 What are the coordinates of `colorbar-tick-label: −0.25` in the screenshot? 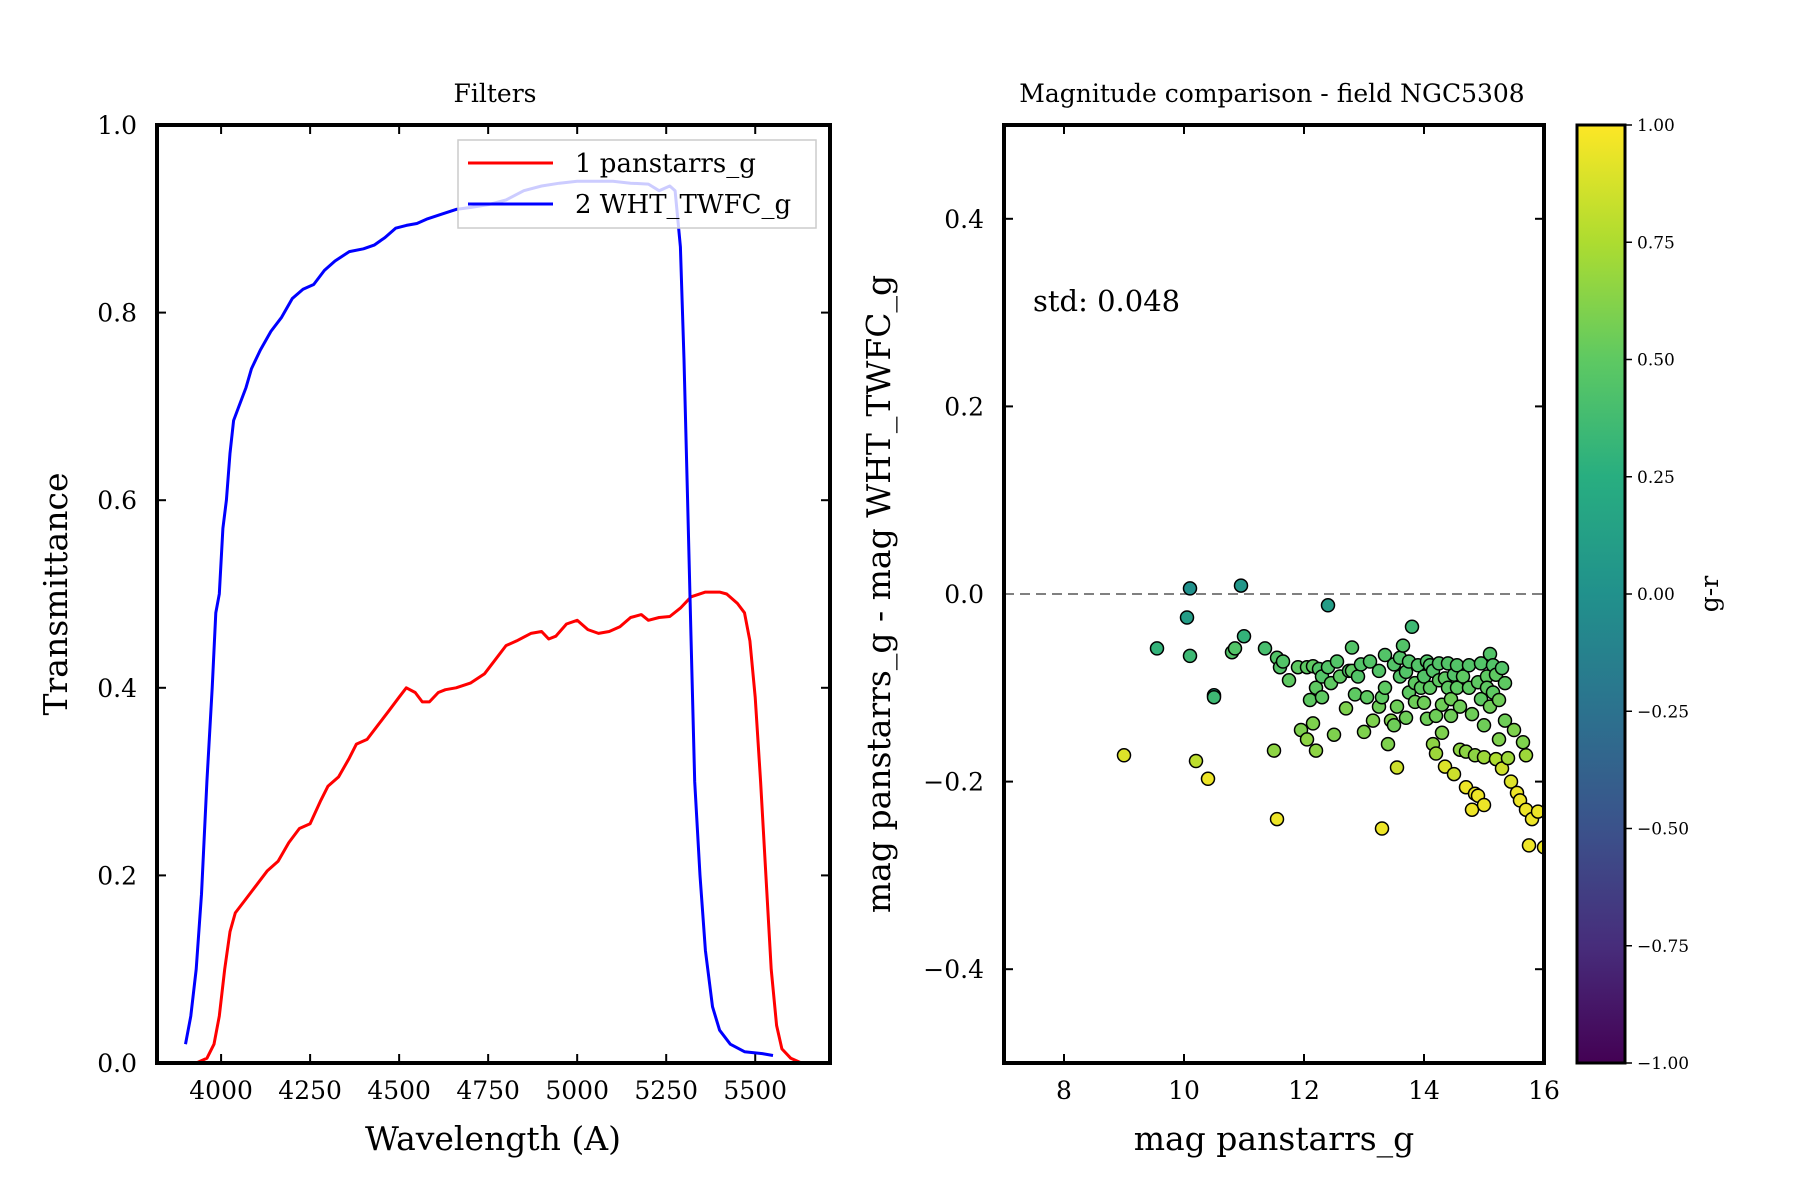 It's located at (1663, 712).